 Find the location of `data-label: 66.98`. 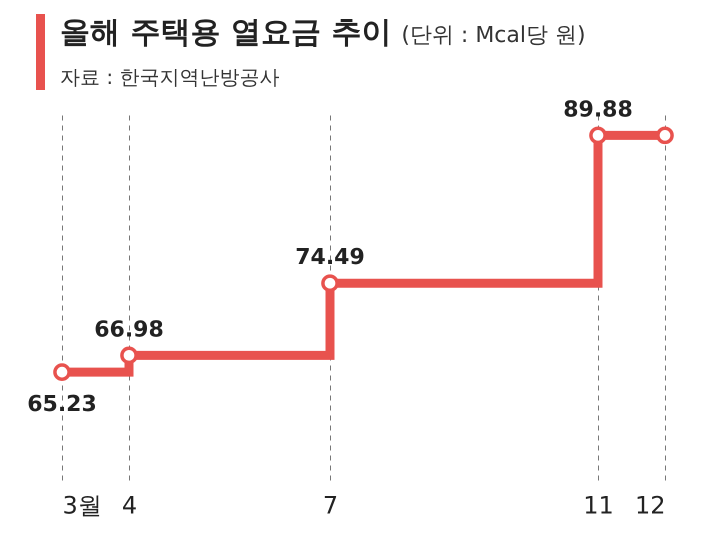

data-label: 66.98 is located at coordinates (129, 329).